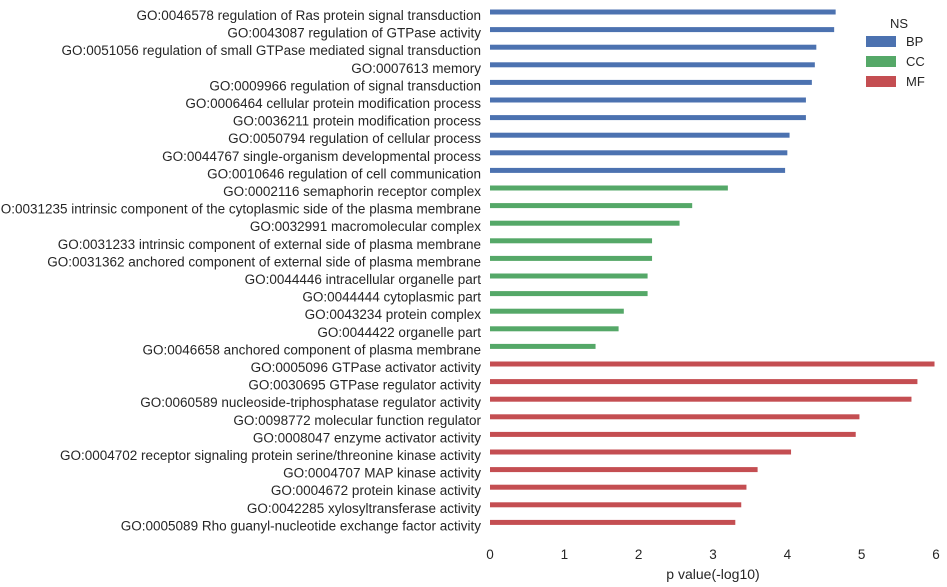 Image resolution: width=947 pixels, height=587 pixels. What do you see at coordinates (914, 41) in the screenshot?
I see `legend-label-bp: BP` at bounding box center [914, 41].